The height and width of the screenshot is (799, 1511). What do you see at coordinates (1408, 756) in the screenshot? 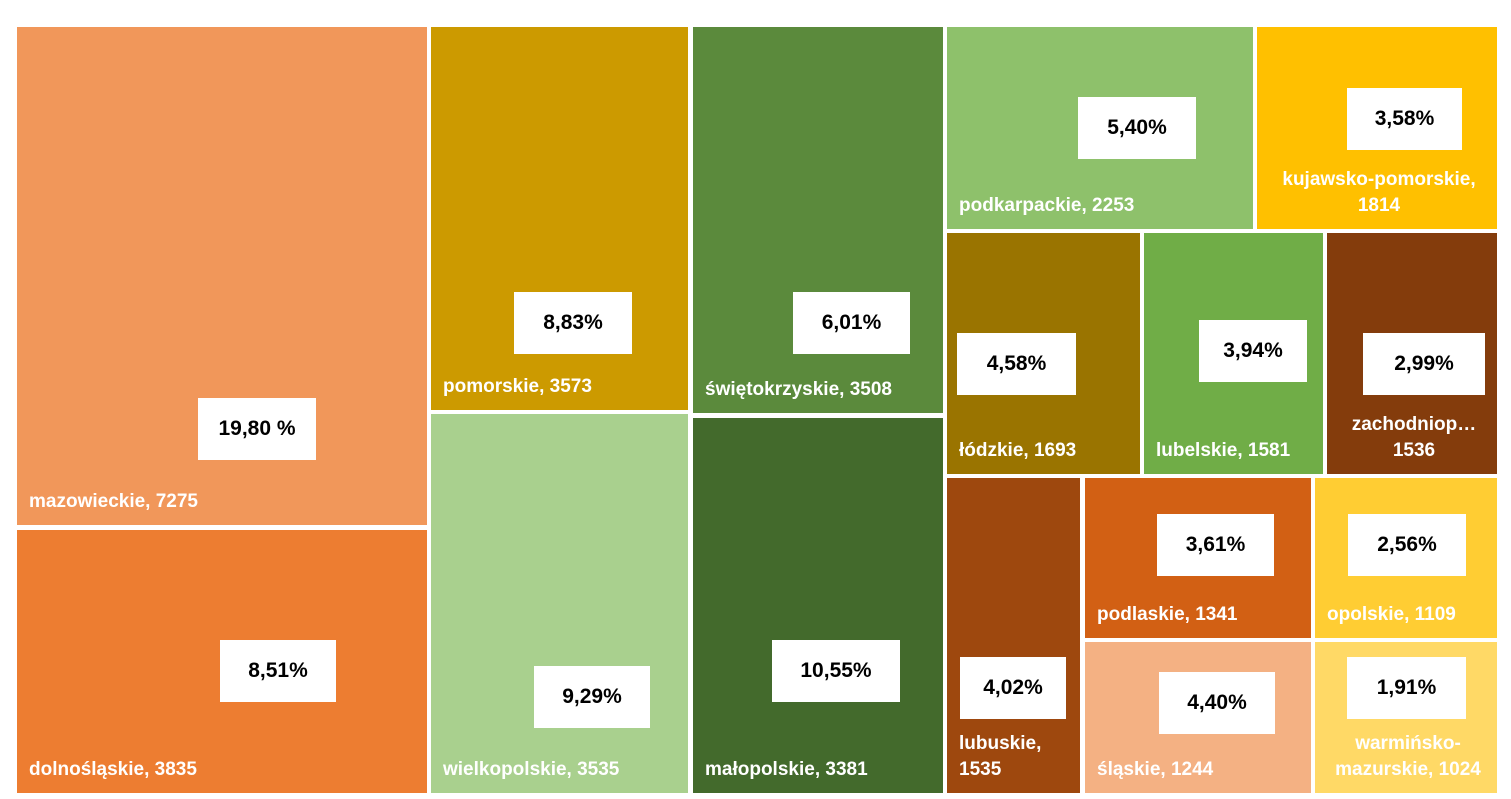
I see `tile-label: warmińsko-mazurskie, 1024` at bounding box center [1408, 756].